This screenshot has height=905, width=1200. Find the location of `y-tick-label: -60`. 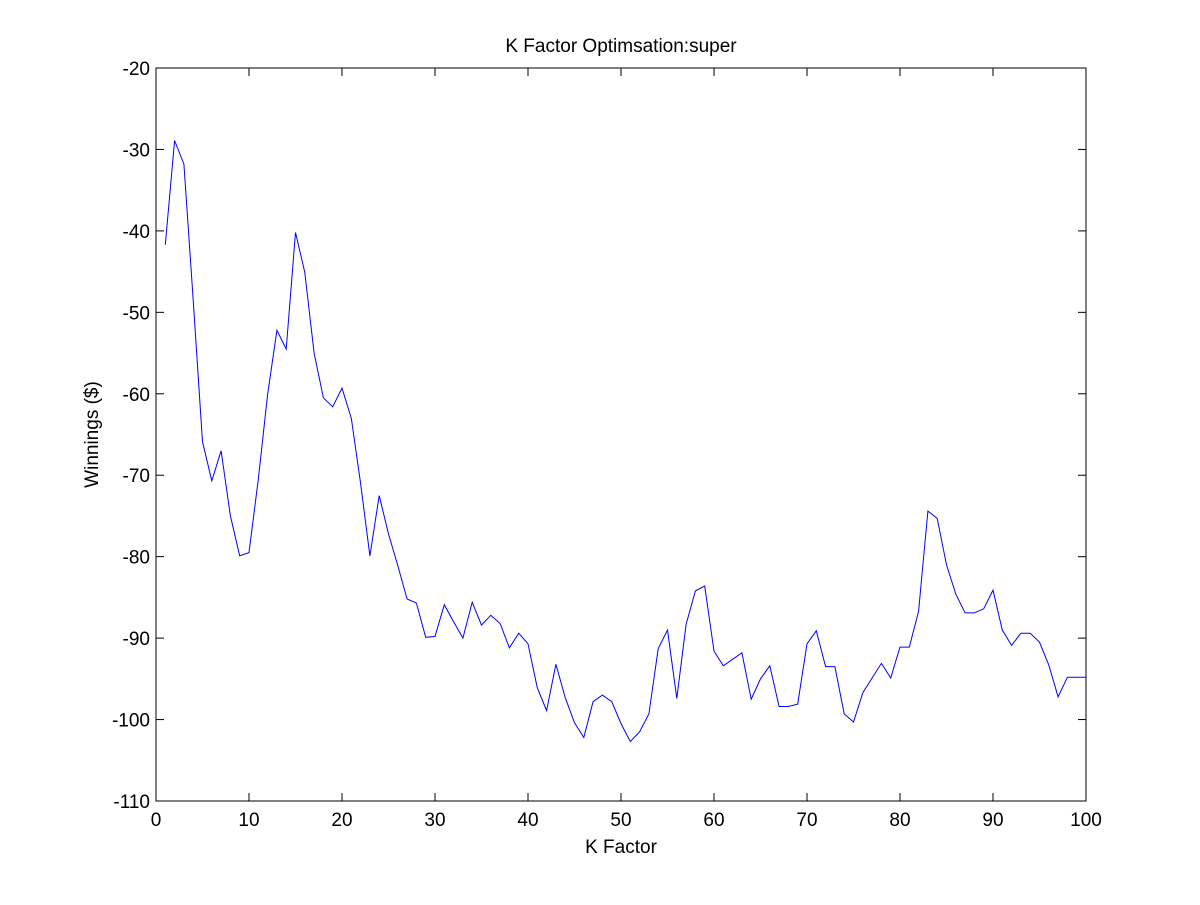

y-tick-label: -60 is located at coordinates (136, 395).